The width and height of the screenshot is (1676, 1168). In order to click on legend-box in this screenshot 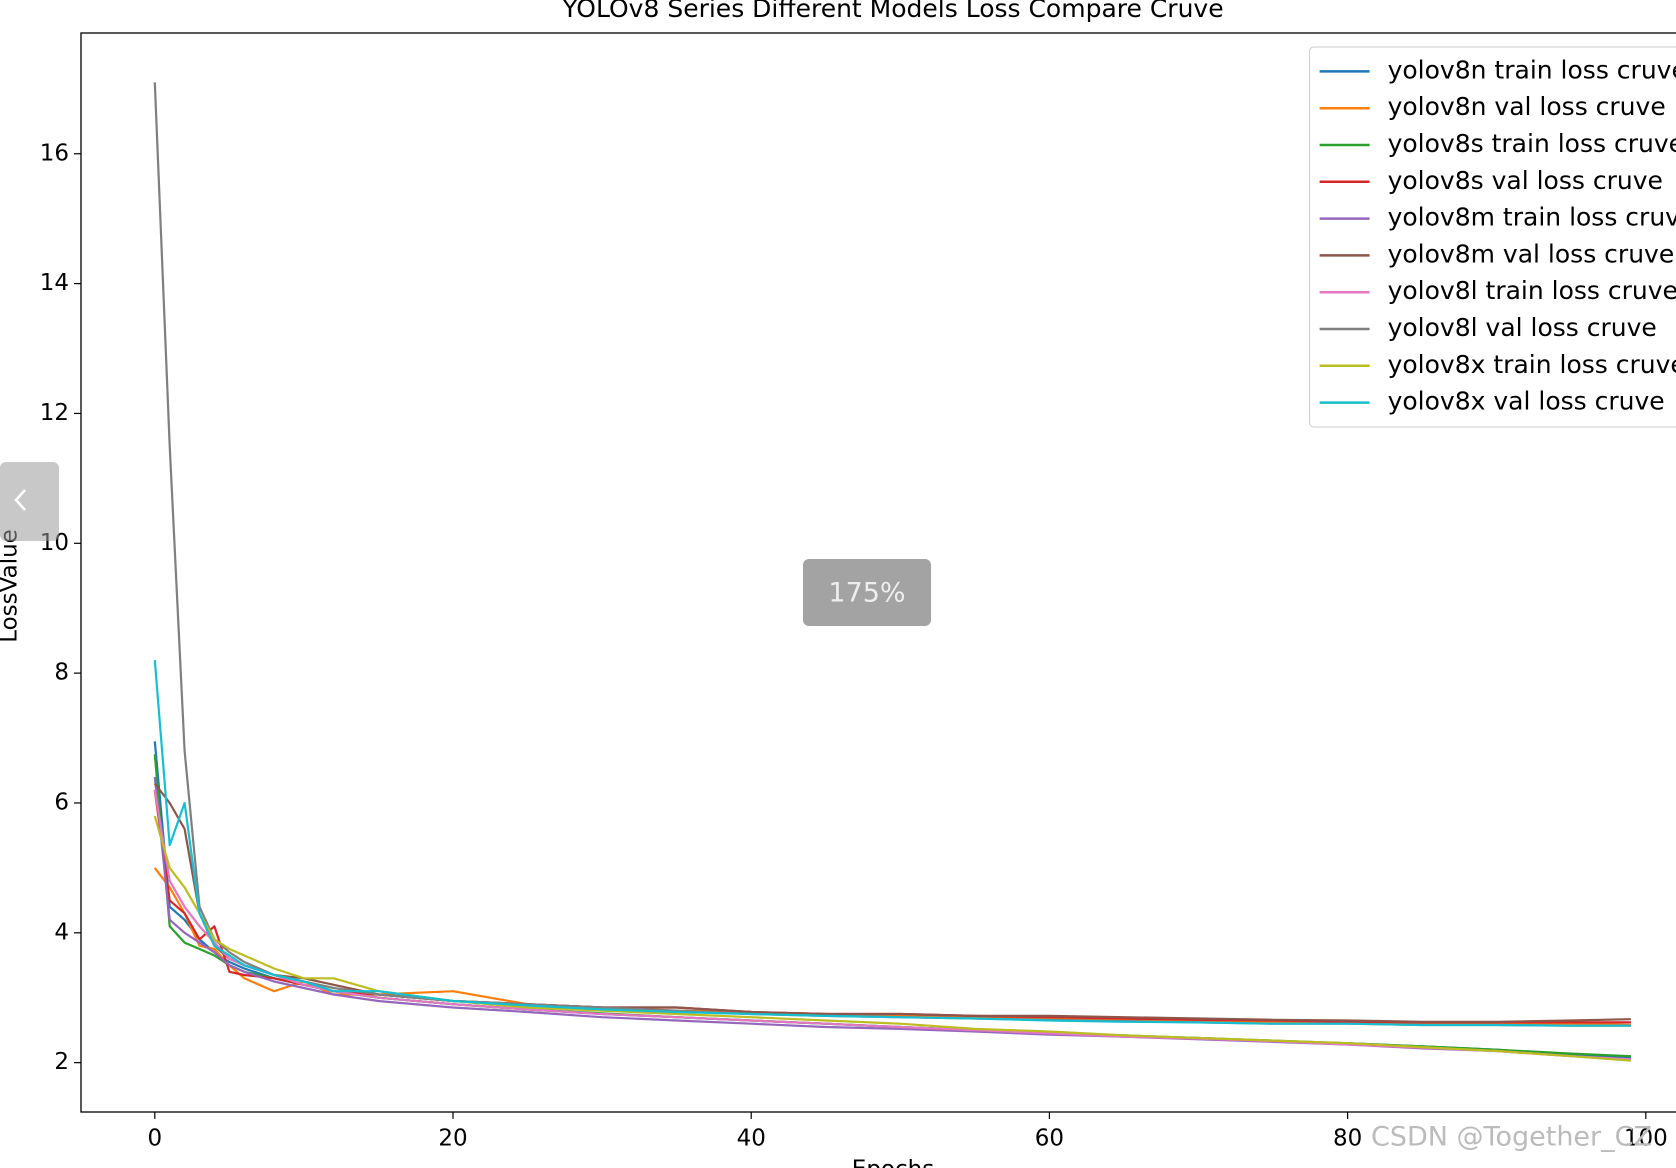, I will do `click(1492, 237)`.